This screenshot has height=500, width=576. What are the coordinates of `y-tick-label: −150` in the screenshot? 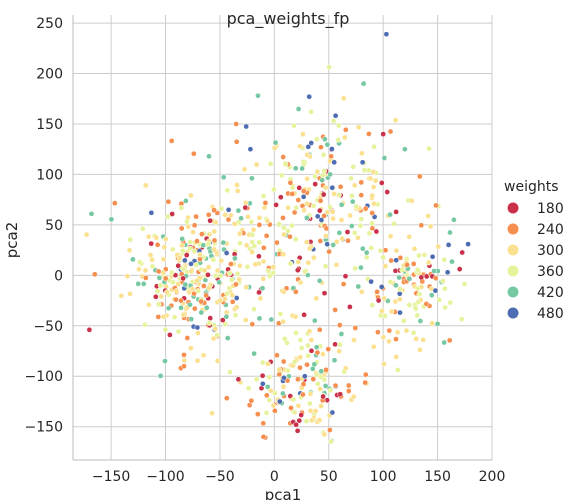 It's located at (44, 428).